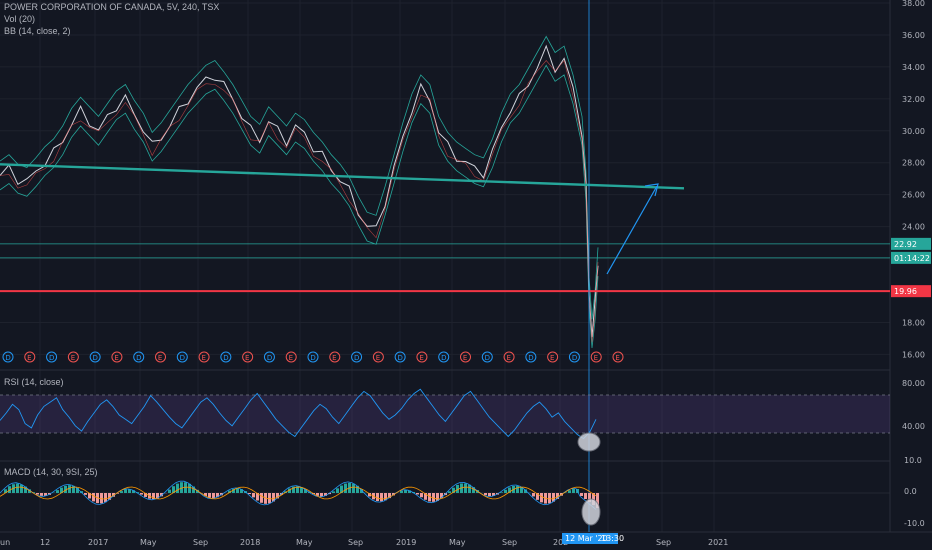 This screenshot has height=550, width=932. I want to click on volume-legend: Vol (20), so click(20, 19).